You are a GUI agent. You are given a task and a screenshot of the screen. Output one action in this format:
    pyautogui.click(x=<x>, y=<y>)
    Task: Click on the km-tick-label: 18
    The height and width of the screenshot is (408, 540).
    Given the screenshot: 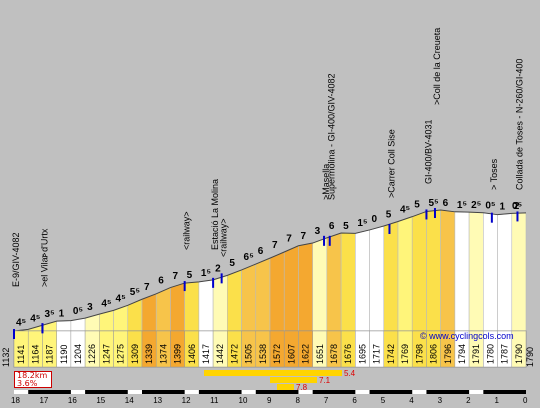 What is the action you would take?
    pyautogui.click(x=15, y=400)
    